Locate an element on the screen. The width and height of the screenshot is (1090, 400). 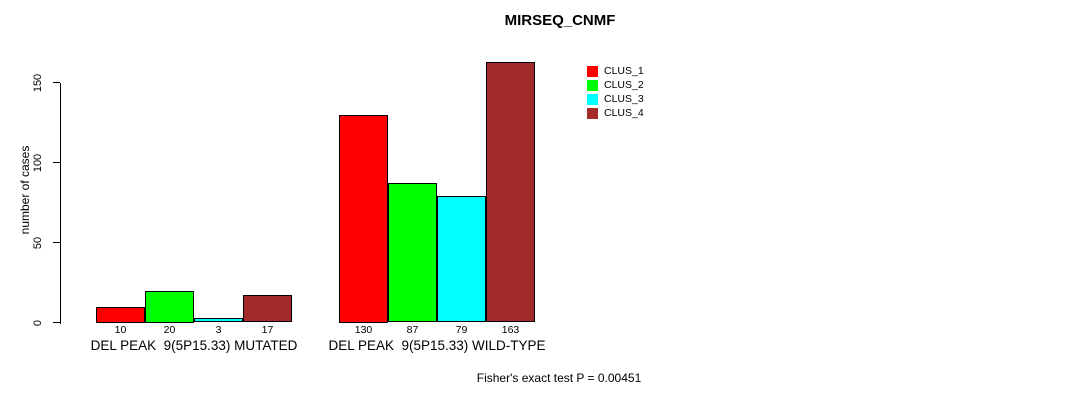
bar-value-label: 20 is located at coordinates (169, 329).